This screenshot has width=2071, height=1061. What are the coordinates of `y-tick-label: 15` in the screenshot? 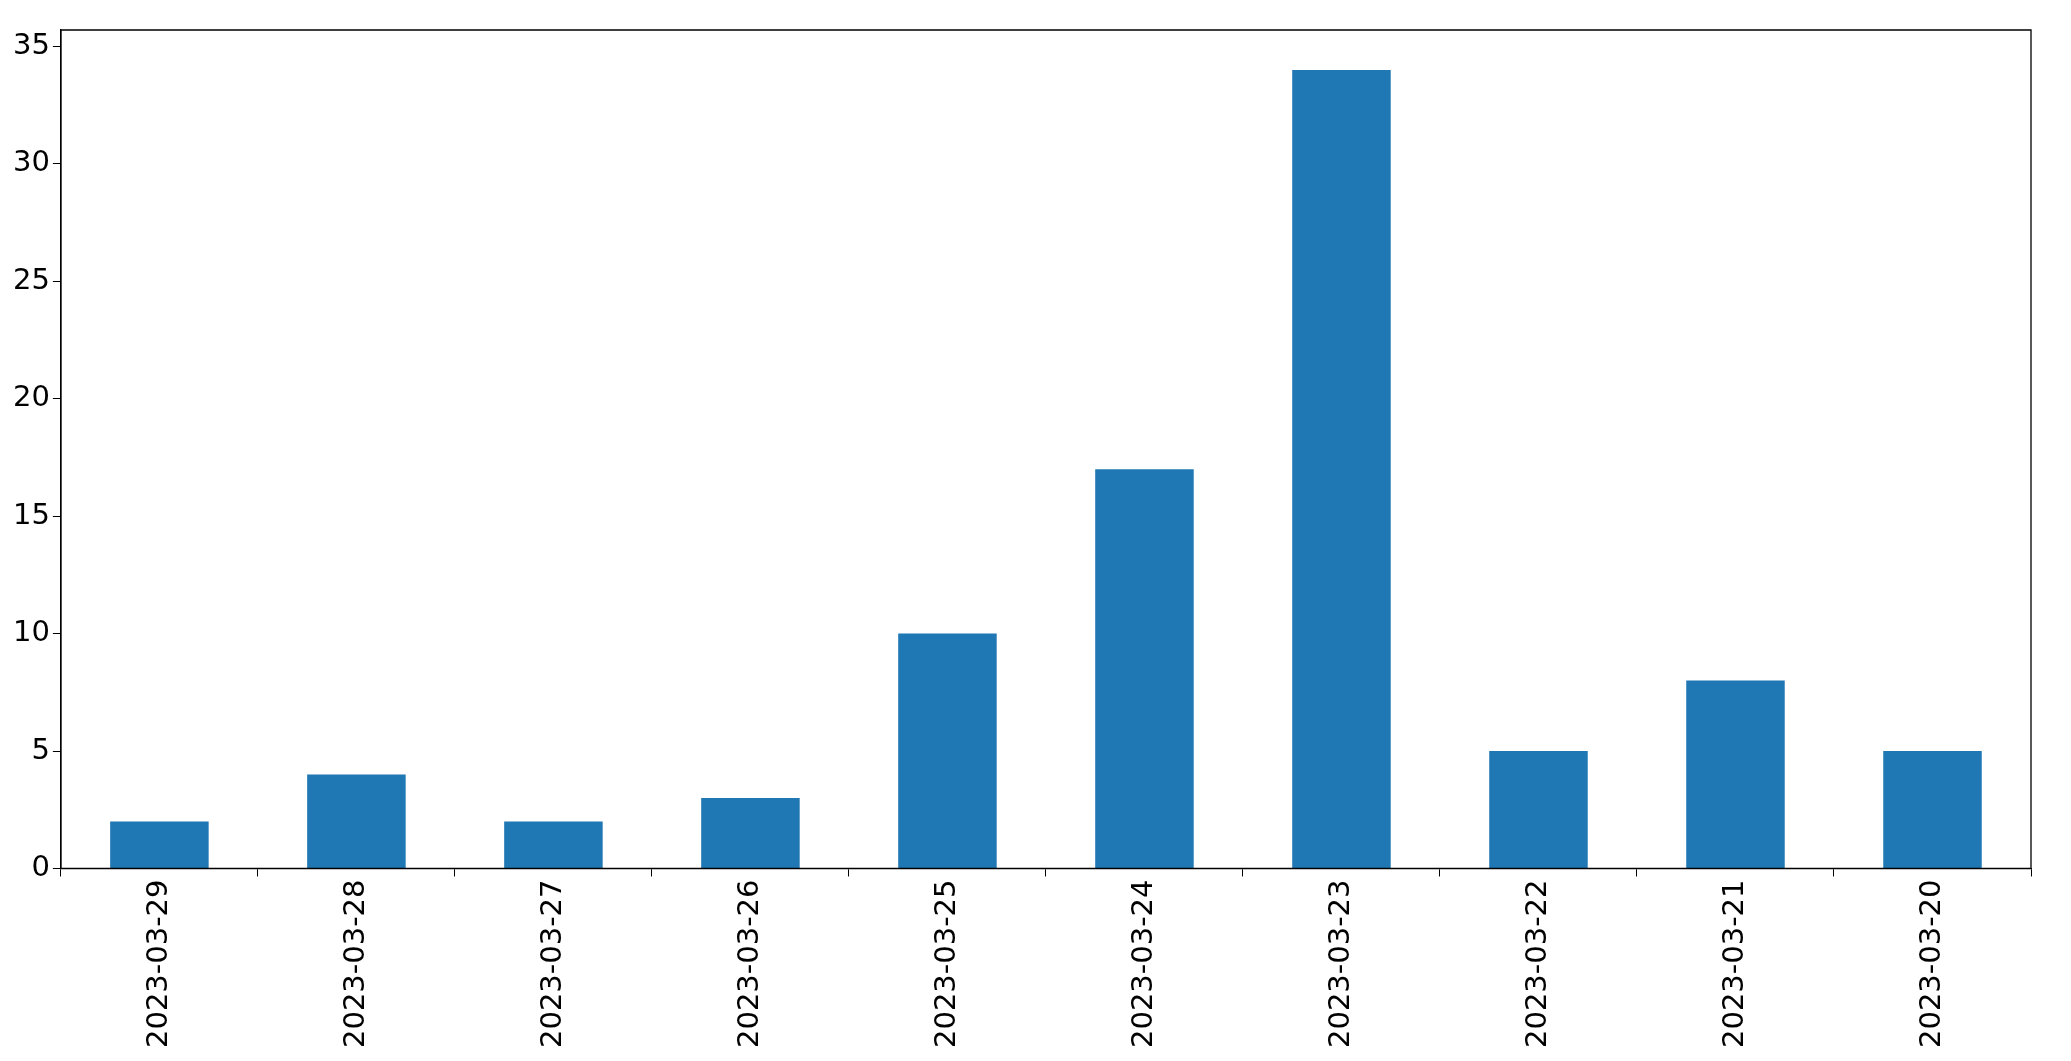 It's located at (31, 513).